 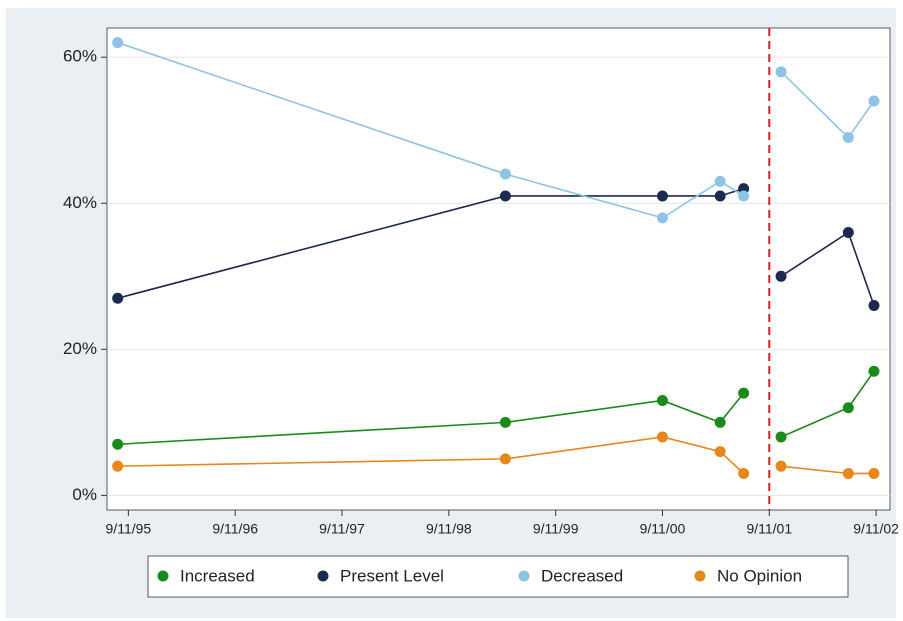 What do you see at coordinates (342, 529) in the screenshot?
I see `x-tick-label: 9/11/97` at bounding box center [342, 529].